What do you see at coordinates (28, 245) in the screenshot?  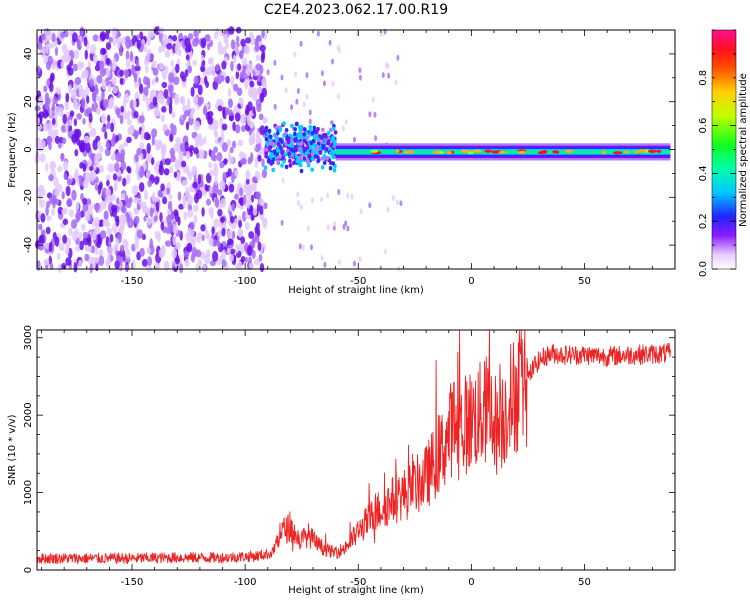 I see `y-tick-label: -40` at bounding box center [28, 245].